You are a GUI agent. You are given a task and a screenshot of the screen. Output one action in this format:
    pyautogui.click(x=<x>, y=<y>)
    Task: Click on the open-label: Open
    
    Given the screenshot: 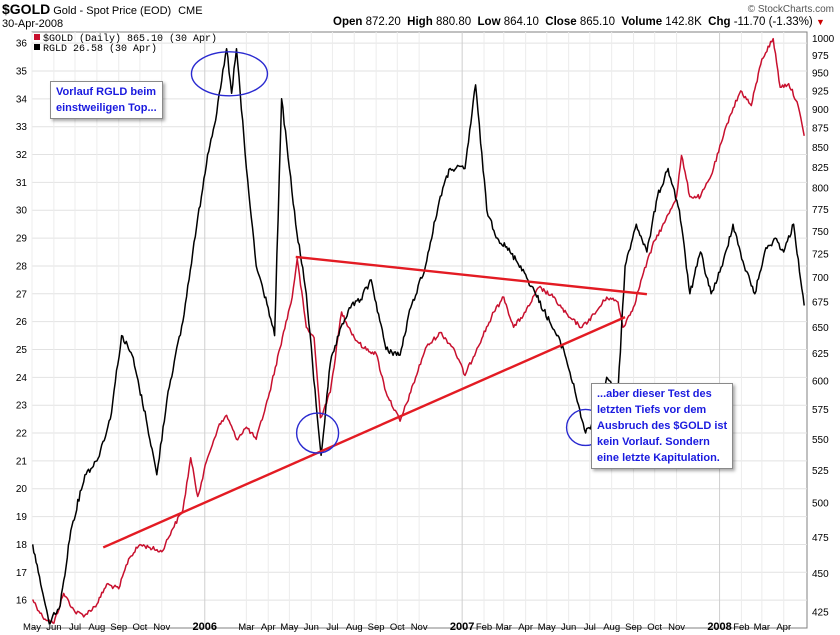 What is the action you would take?
    pyautogui.click(x=348, y=22)
    